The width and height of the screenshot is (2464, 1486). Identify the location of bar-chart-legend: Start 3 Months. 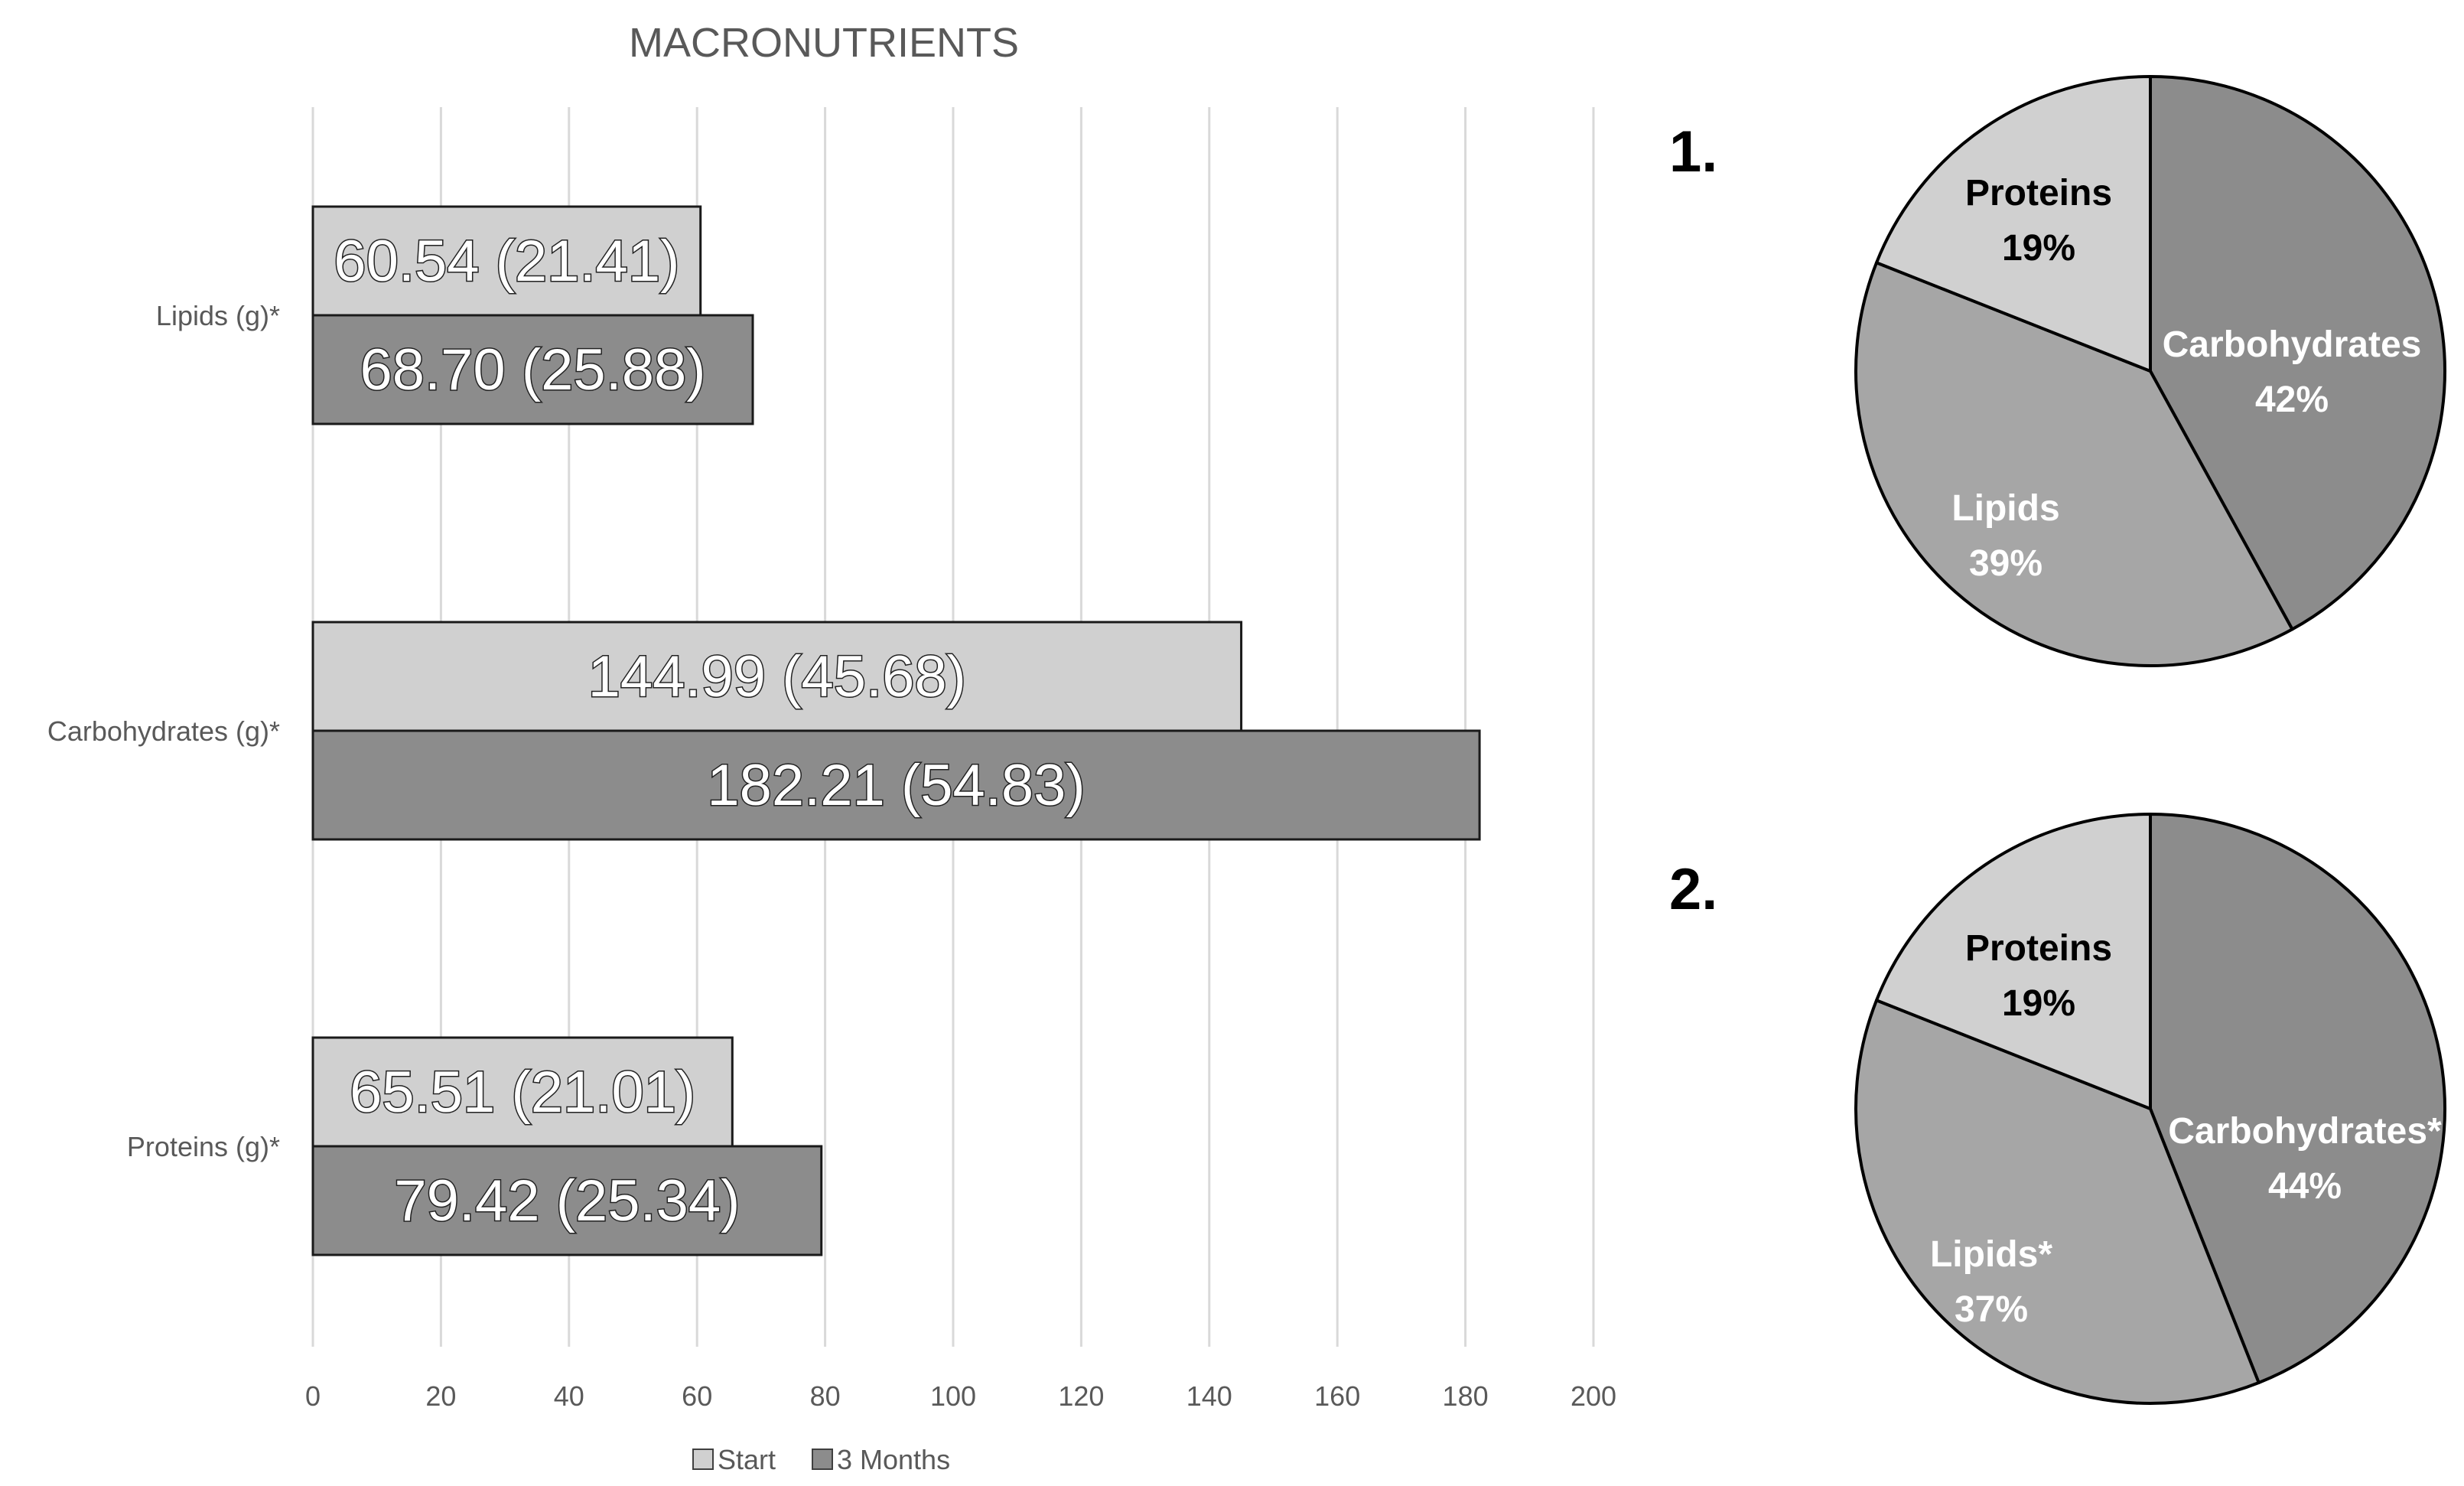
(821, 1460).